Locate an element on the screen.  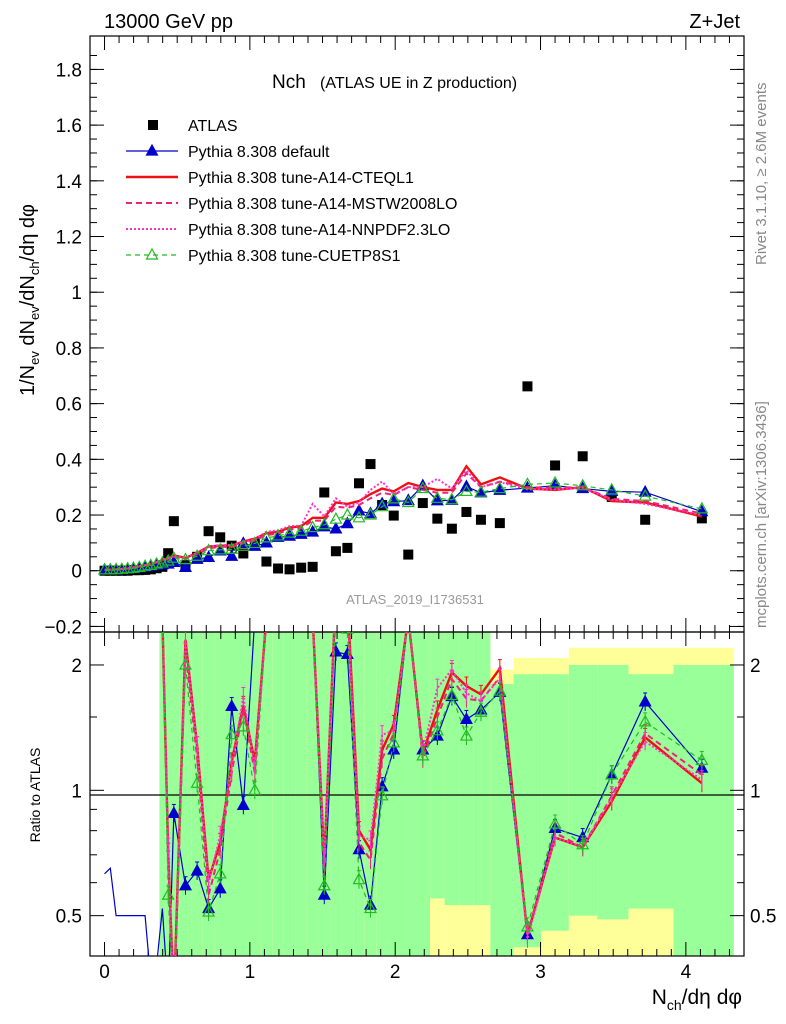
svg-text: Nch/dη dφ is located at coordinates (697, 999).